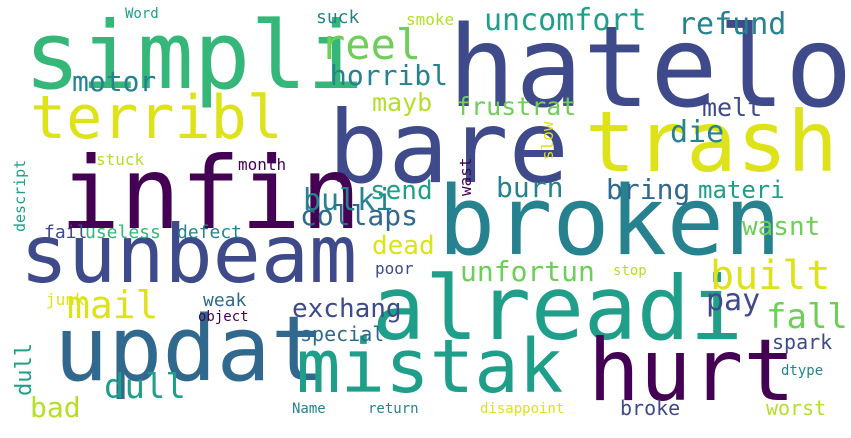 Image resolution: width=851 pixels, height=438 pixels. What do you see at coordinates (741, 190) in the screenshot?
I see `word-materi: materi` at bounding box center [741, 190].